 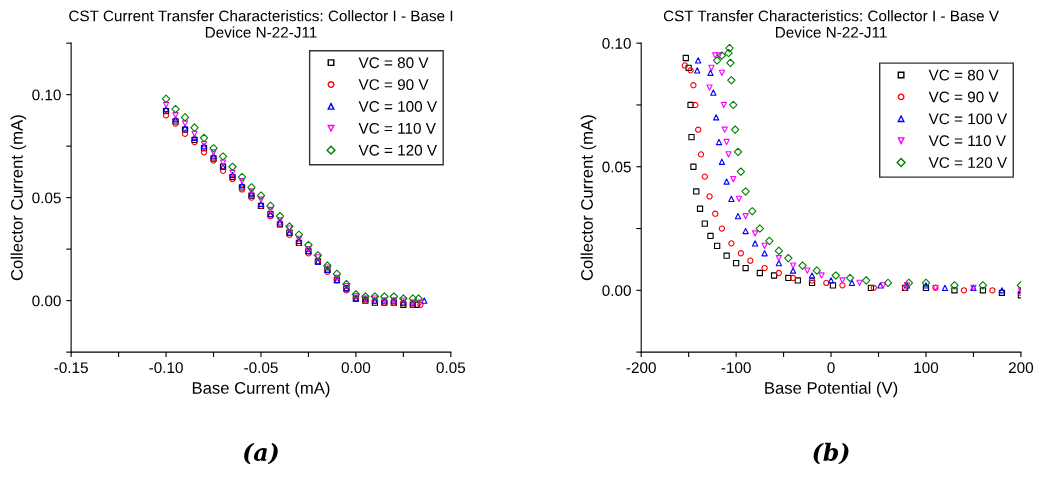 I want to click on x-tick-label: 100, so click(x=926, y=368).